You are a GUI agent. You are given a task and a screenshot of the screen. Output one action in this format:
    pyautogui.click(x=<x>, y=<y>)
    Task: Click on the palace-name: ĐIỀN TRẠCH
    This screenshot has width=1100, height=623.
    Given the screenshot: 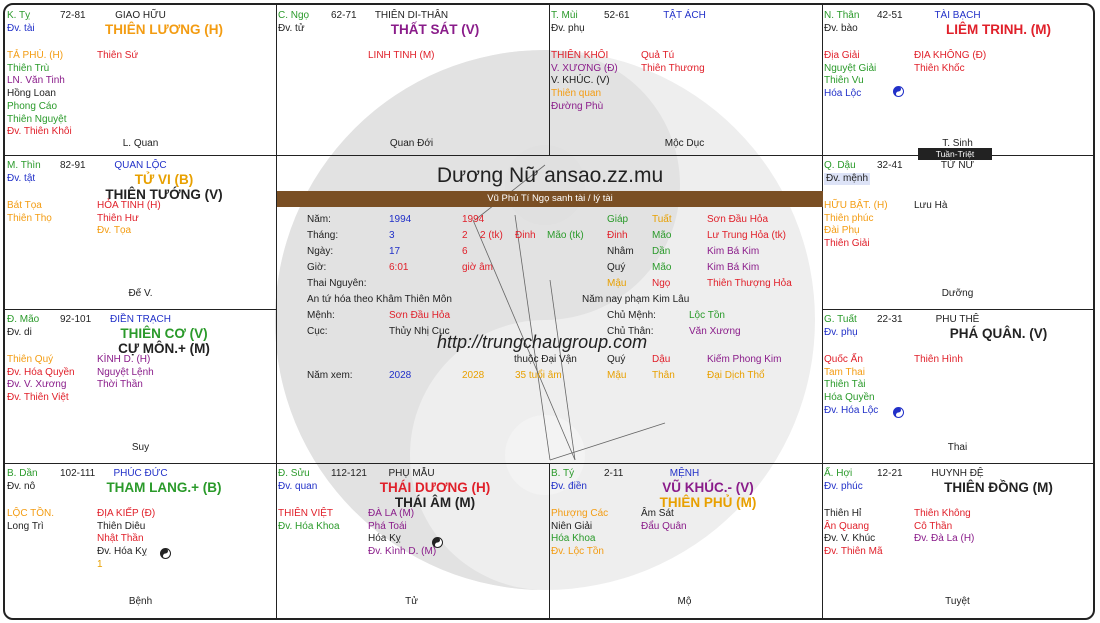 What is the action you would take?
    pyautogui.click(x=140, y=319)
    